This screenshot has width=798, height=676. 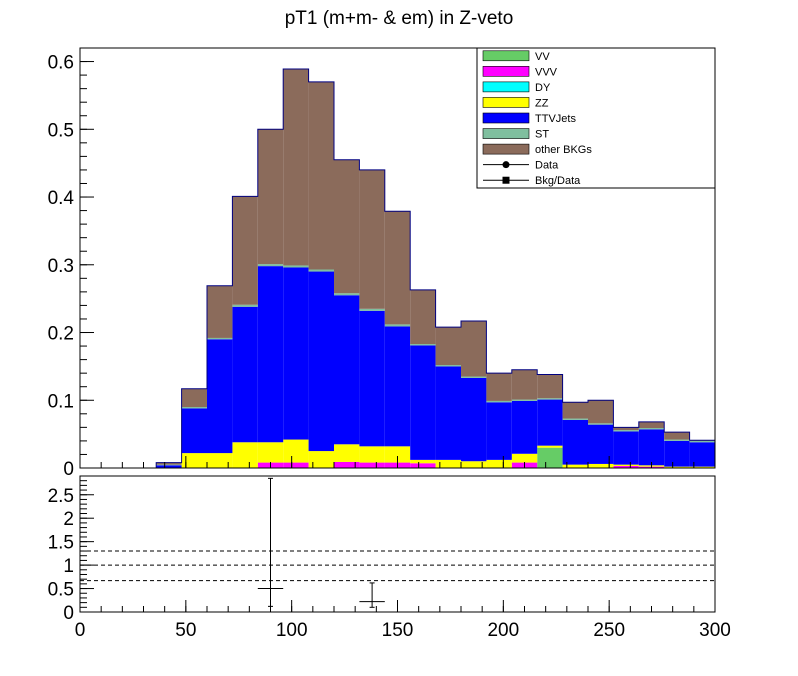 I want to click on legend-entry-st: ST, so click(x=515, y=134).